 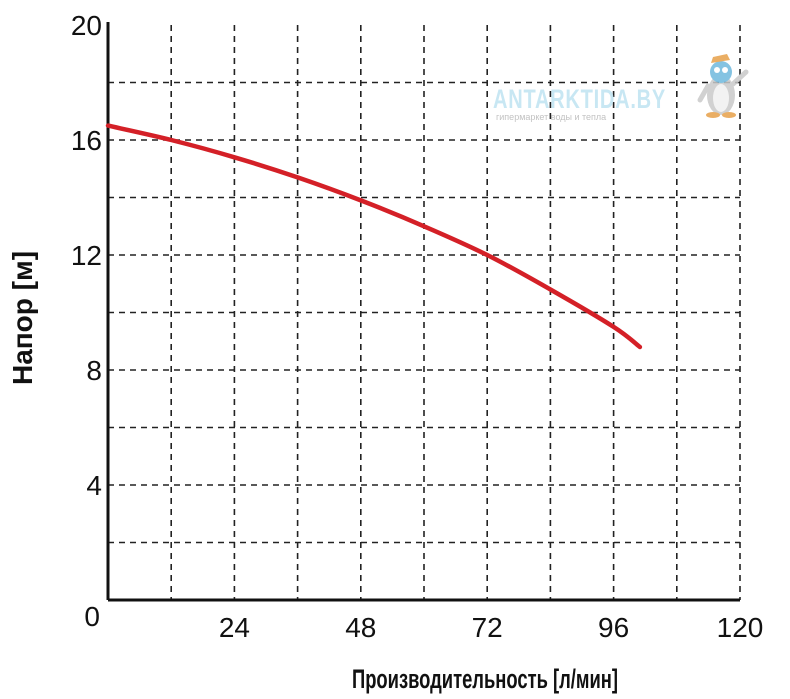 What do you see at coordinates (86, 25) in the screenshot?
I see `y-tick-label: 20` at bounding box center [86, 25].